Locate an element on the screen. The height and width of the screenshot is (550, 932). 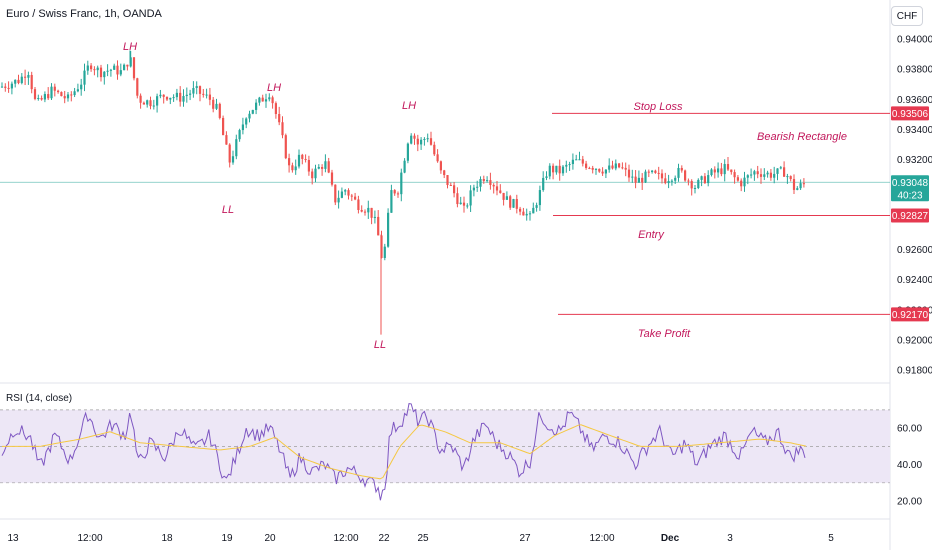
take-profit-price-label: 0.92170 is located at coordinates (910, 315).